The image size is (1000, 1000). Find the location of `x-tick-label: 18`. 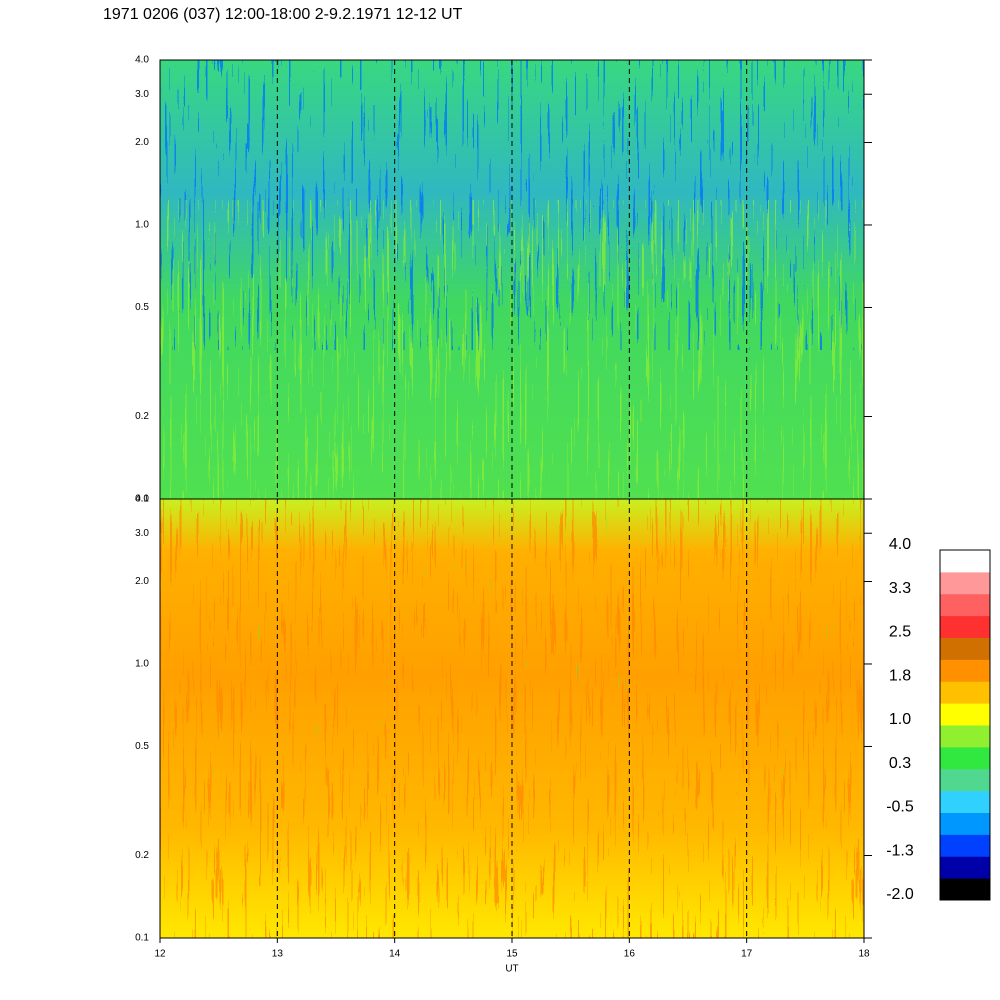

x-tick-label: 18 is located at coordinates (864, 954).